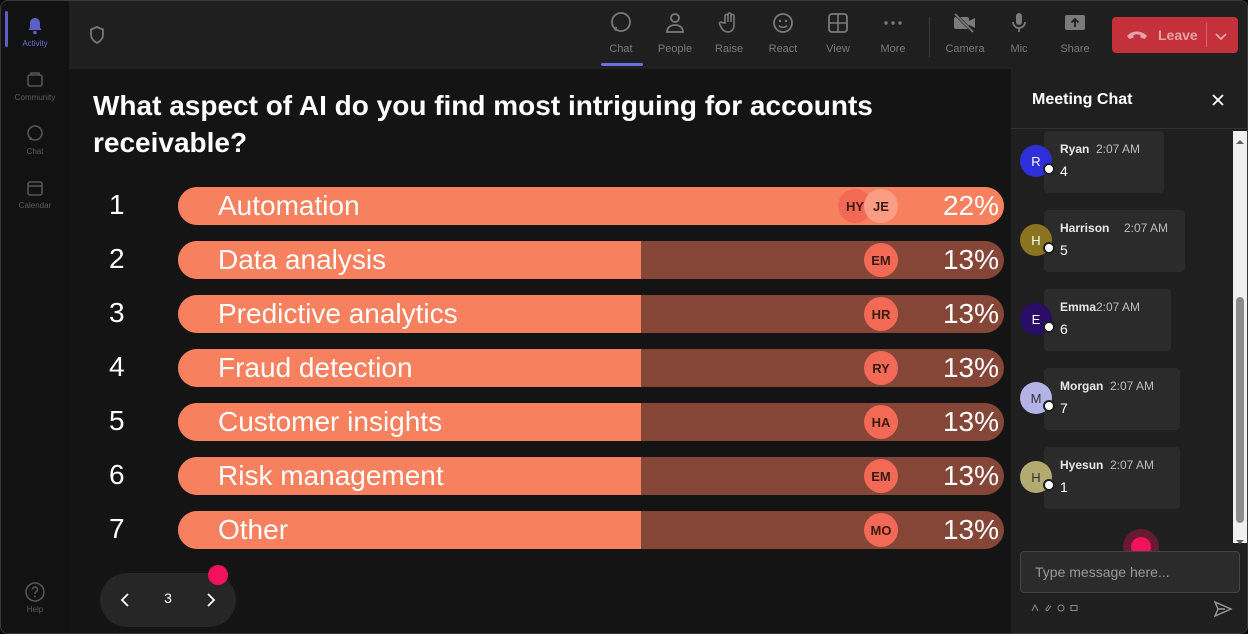 The image size is (1248, 634). Describe the element at coordinates (117, 204) in the screenshot. I see `option-number: 1` at that location.